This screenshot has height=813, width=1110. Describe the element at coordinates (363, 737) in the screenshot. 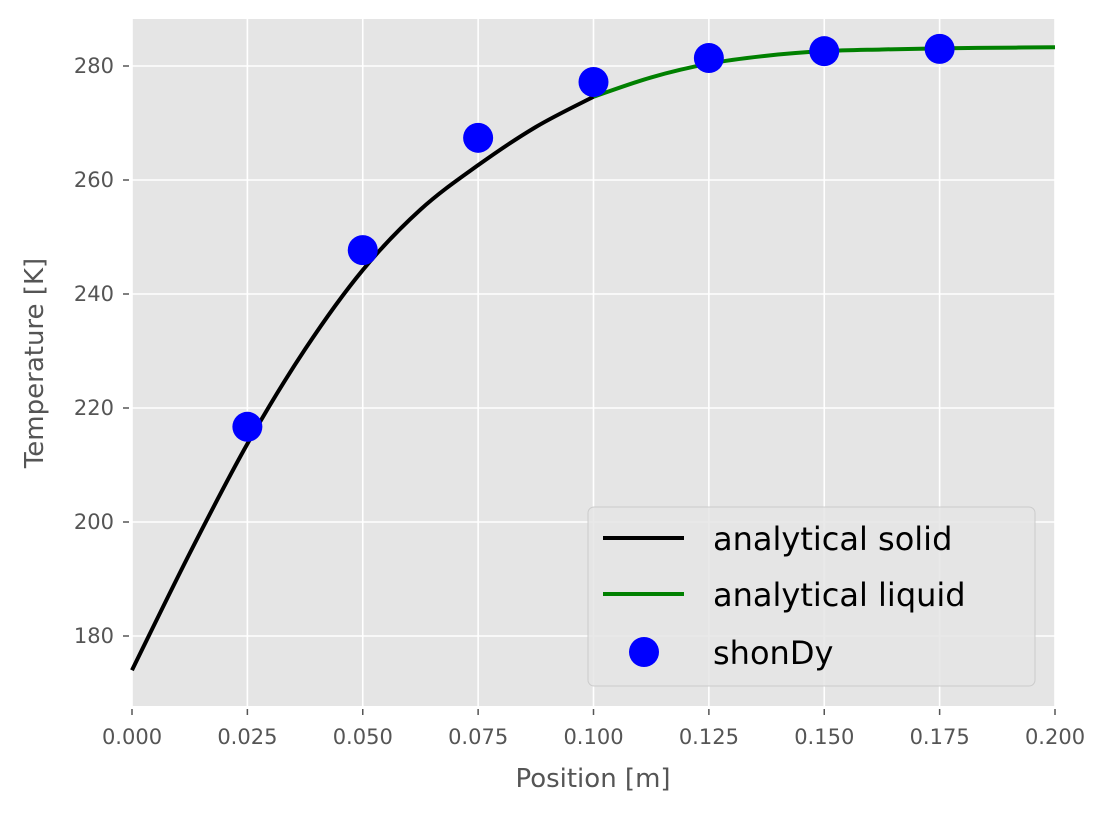

I see `x-tick-label: 0.050` at that location.